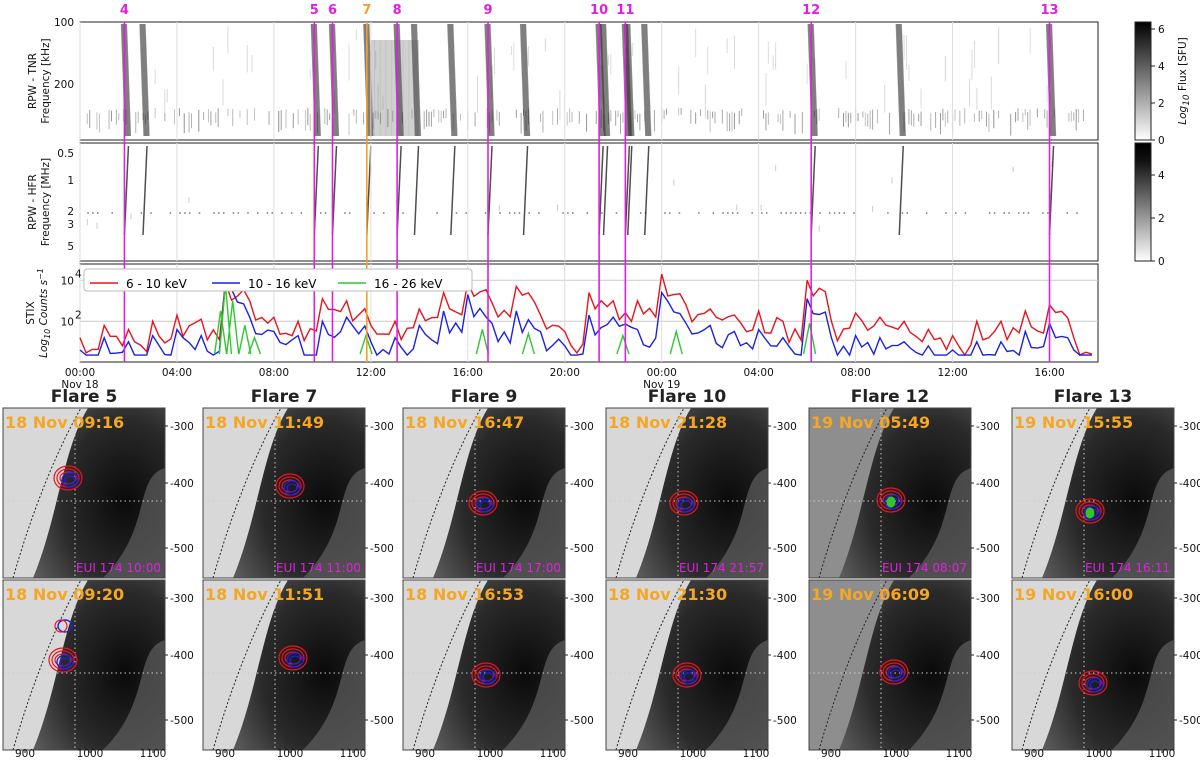 The image size is (1200, 761). Describe the element at coordinates (1161, 30) in the screenshot. I see `cbar-tick-label: 6` at that location.